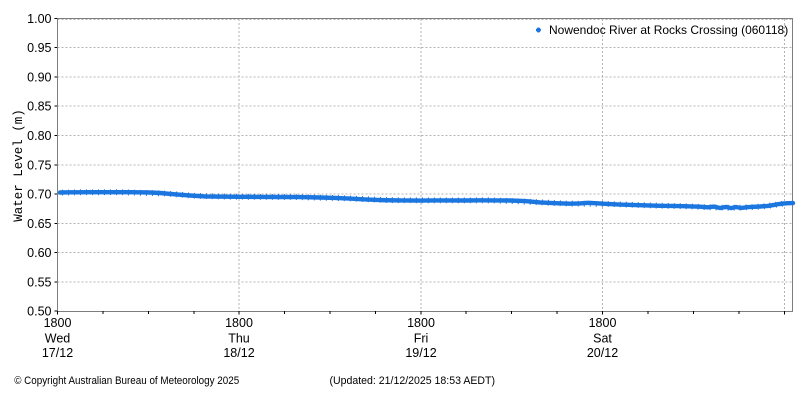 This screenshot has width=800, height=405. Describe the element at coordinates (239, 339) in the screenshot. I see `svg-text: Thu` at that location.